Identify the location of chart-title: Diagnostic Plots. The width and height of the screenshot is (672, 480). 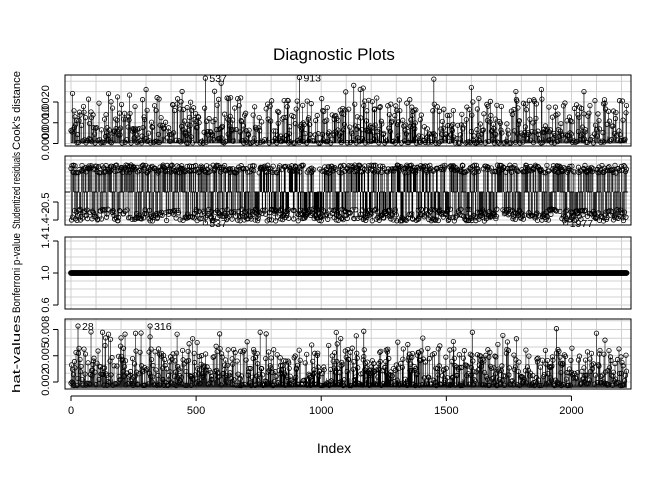
(334, 54).